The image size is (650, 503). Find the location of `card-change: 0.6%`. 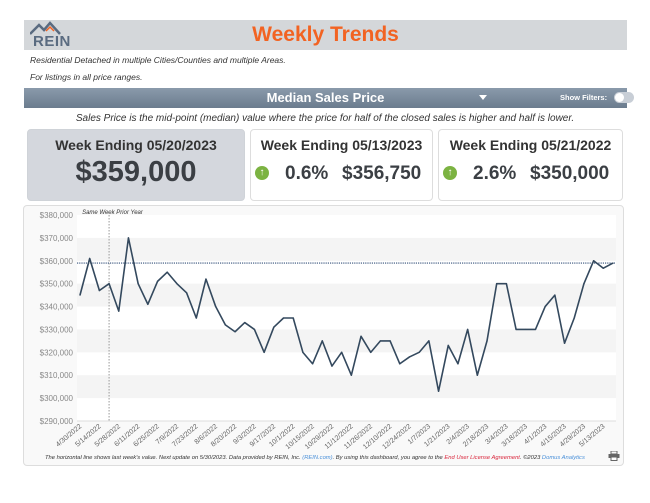

card-change: 0.6% is located at coordinates (307, 173).